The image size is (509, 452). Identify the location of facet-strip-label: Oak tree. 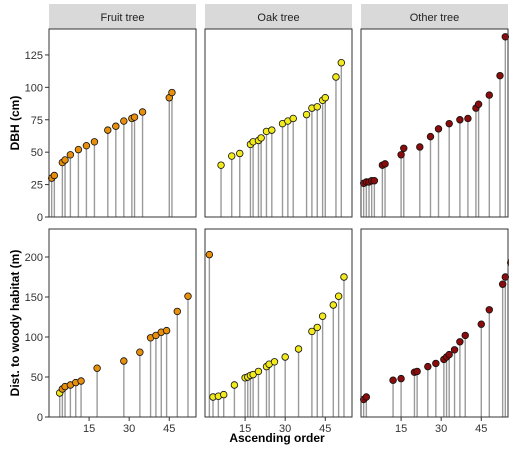
(278, 18).